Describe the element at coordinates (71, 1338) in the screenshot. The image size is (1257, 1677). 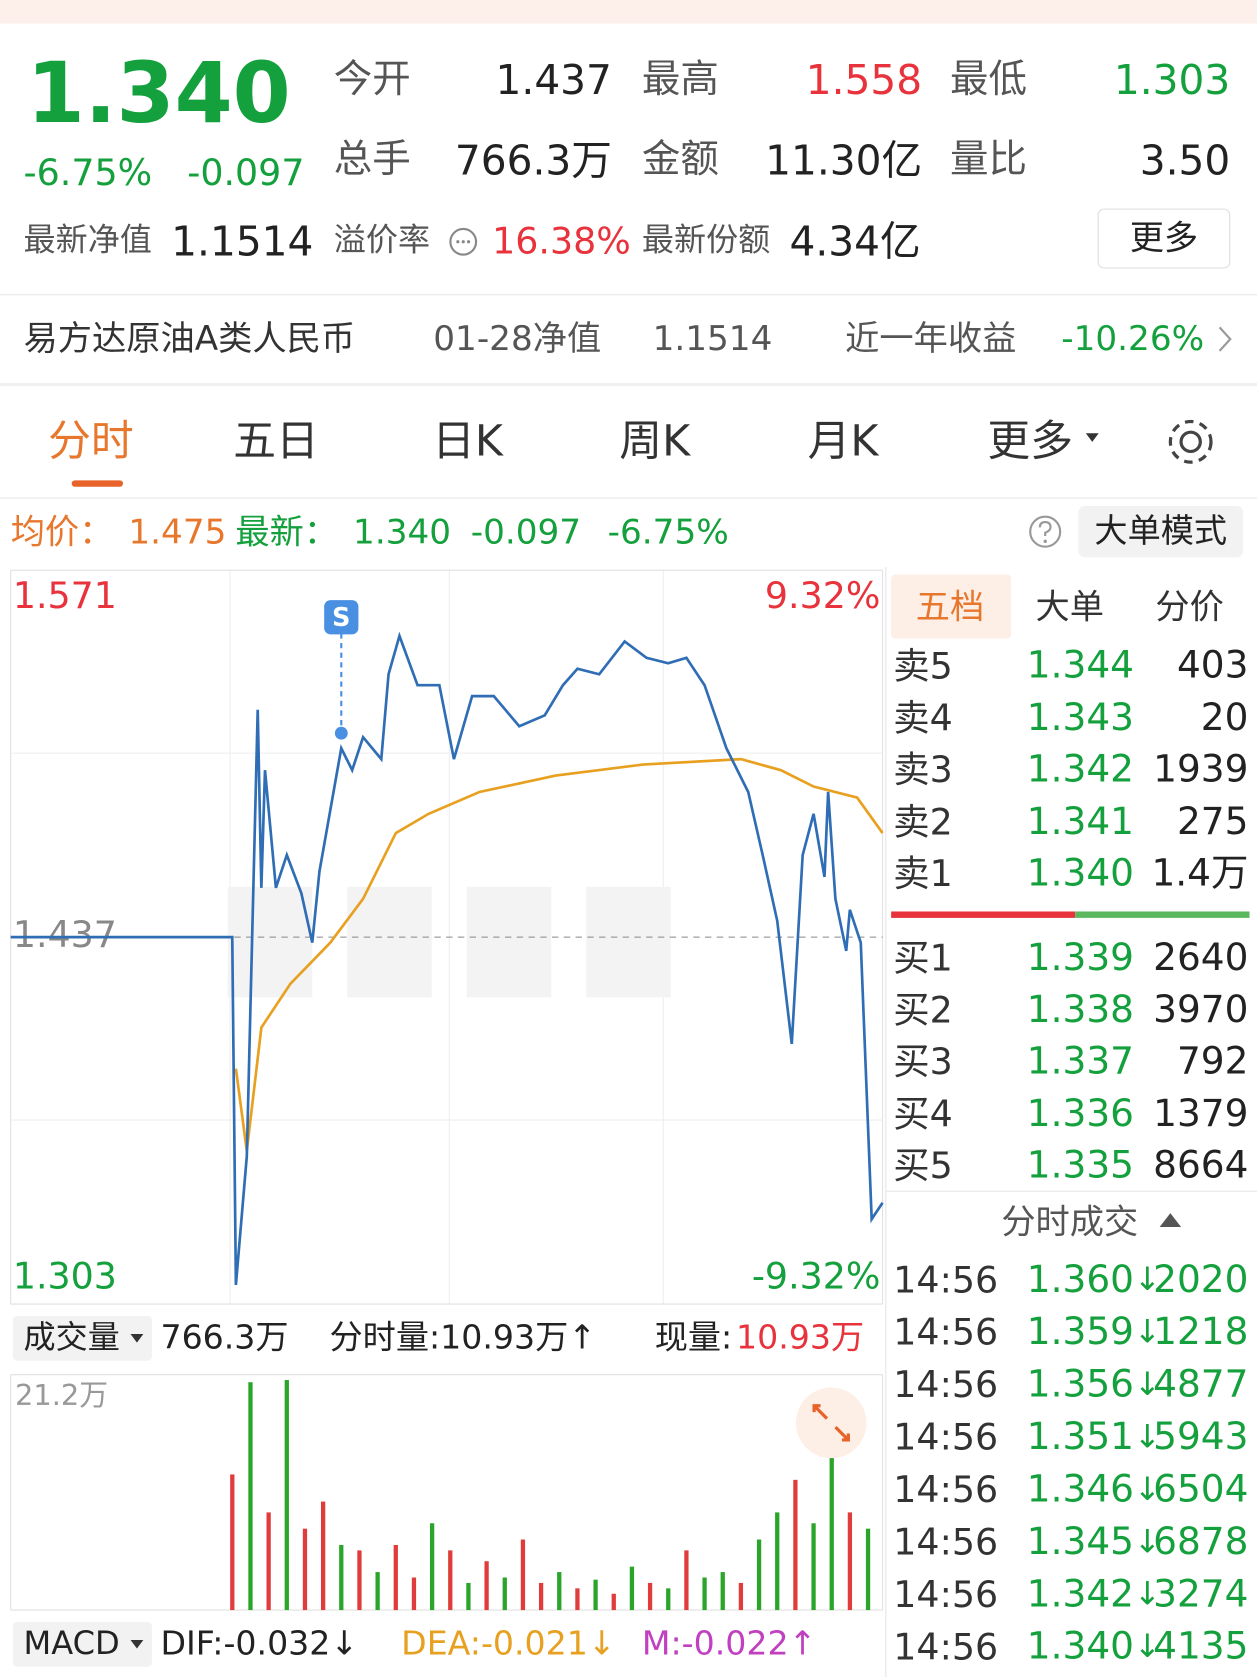
I see `vol-label: 成交量` at that location.